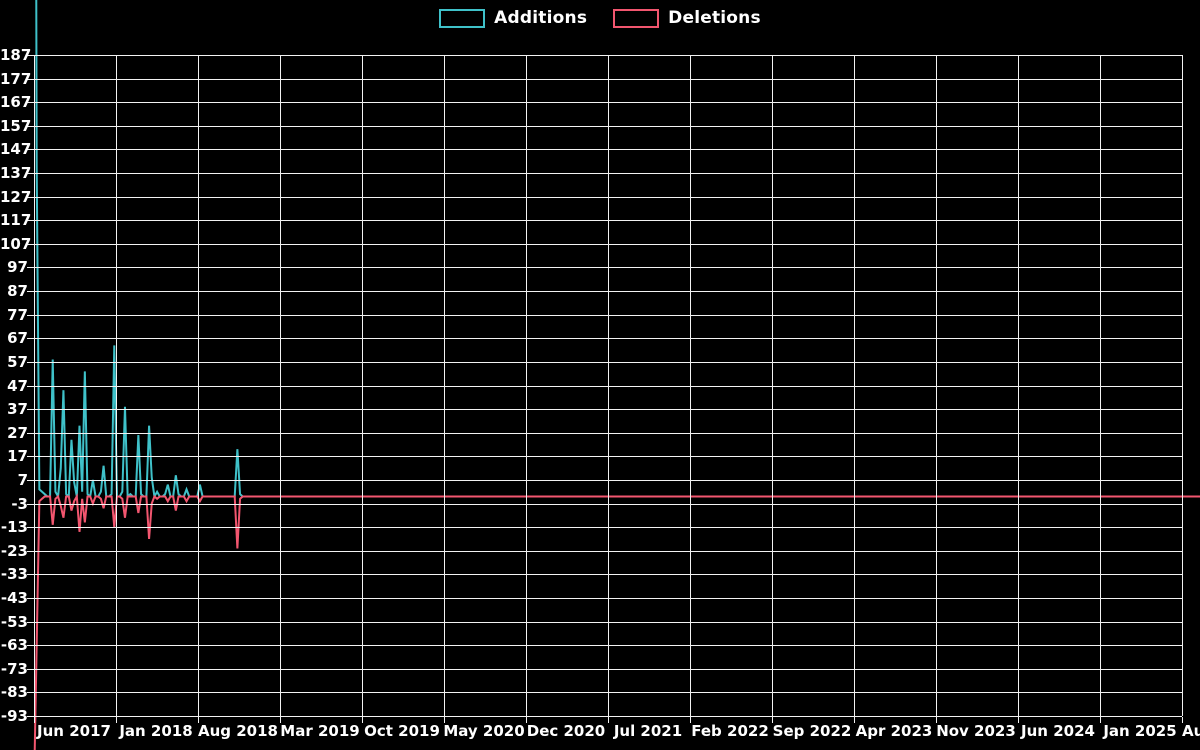 The height and width of the screenshot is (750, 1200). What do you see at coordinates (648, 731) in the screenshot?
I see `x-tick-label: Jul 2021` at bounding box center [648, 731].